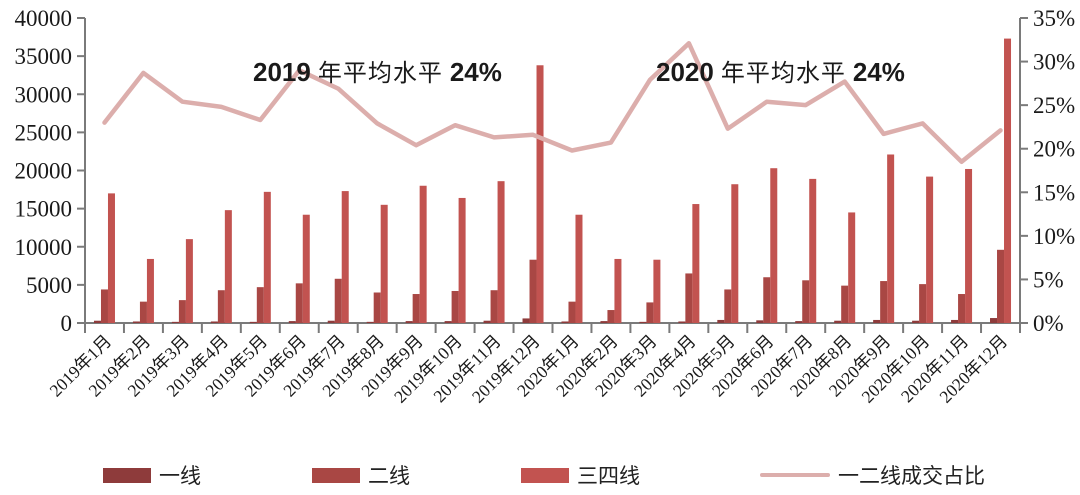  Describe the element at coordinates (501, 252) in the screenshot. I see `bar-三四线-2019年11月` at that location.